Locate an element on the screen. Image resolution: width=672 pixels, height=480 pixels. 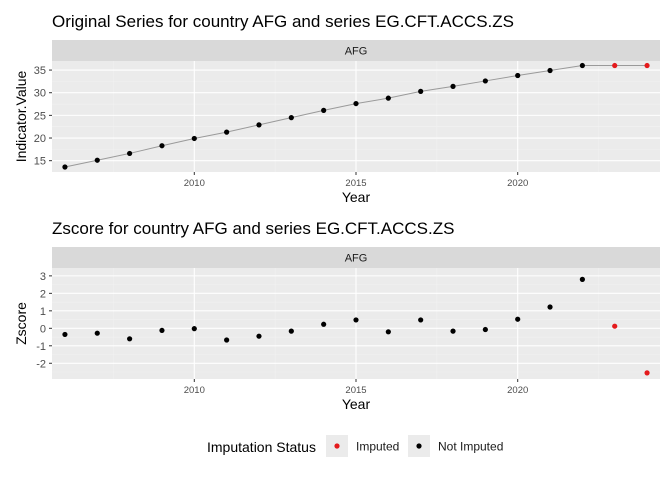
y-tick-label: 30 is located at coordinates (40, 94).